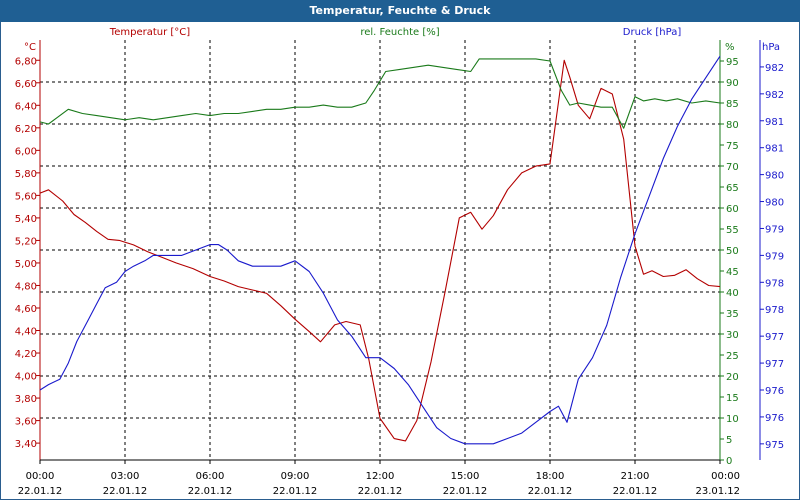 The image size is (800, 500). What do you see at coordinates (399, 32) in the screenshot?
I see `humidity-axis-label: rel. Feuchte [%]` at bounding box center [399, 32].